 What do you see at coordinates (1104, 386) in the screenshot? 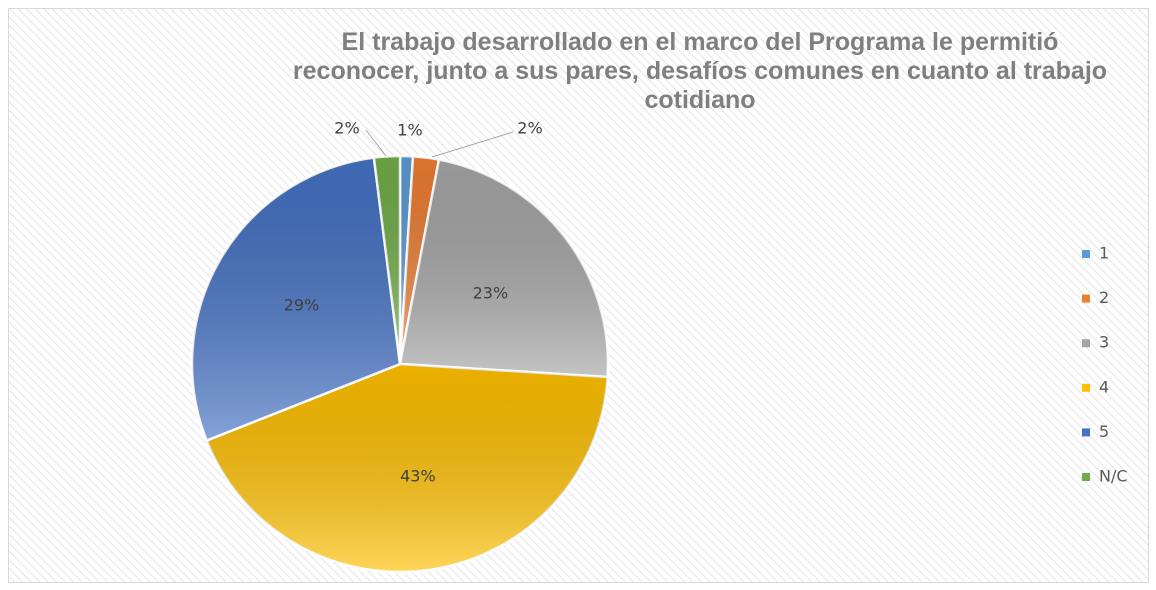
I see `legend-label: 4` at bounding box center [1104, 386].